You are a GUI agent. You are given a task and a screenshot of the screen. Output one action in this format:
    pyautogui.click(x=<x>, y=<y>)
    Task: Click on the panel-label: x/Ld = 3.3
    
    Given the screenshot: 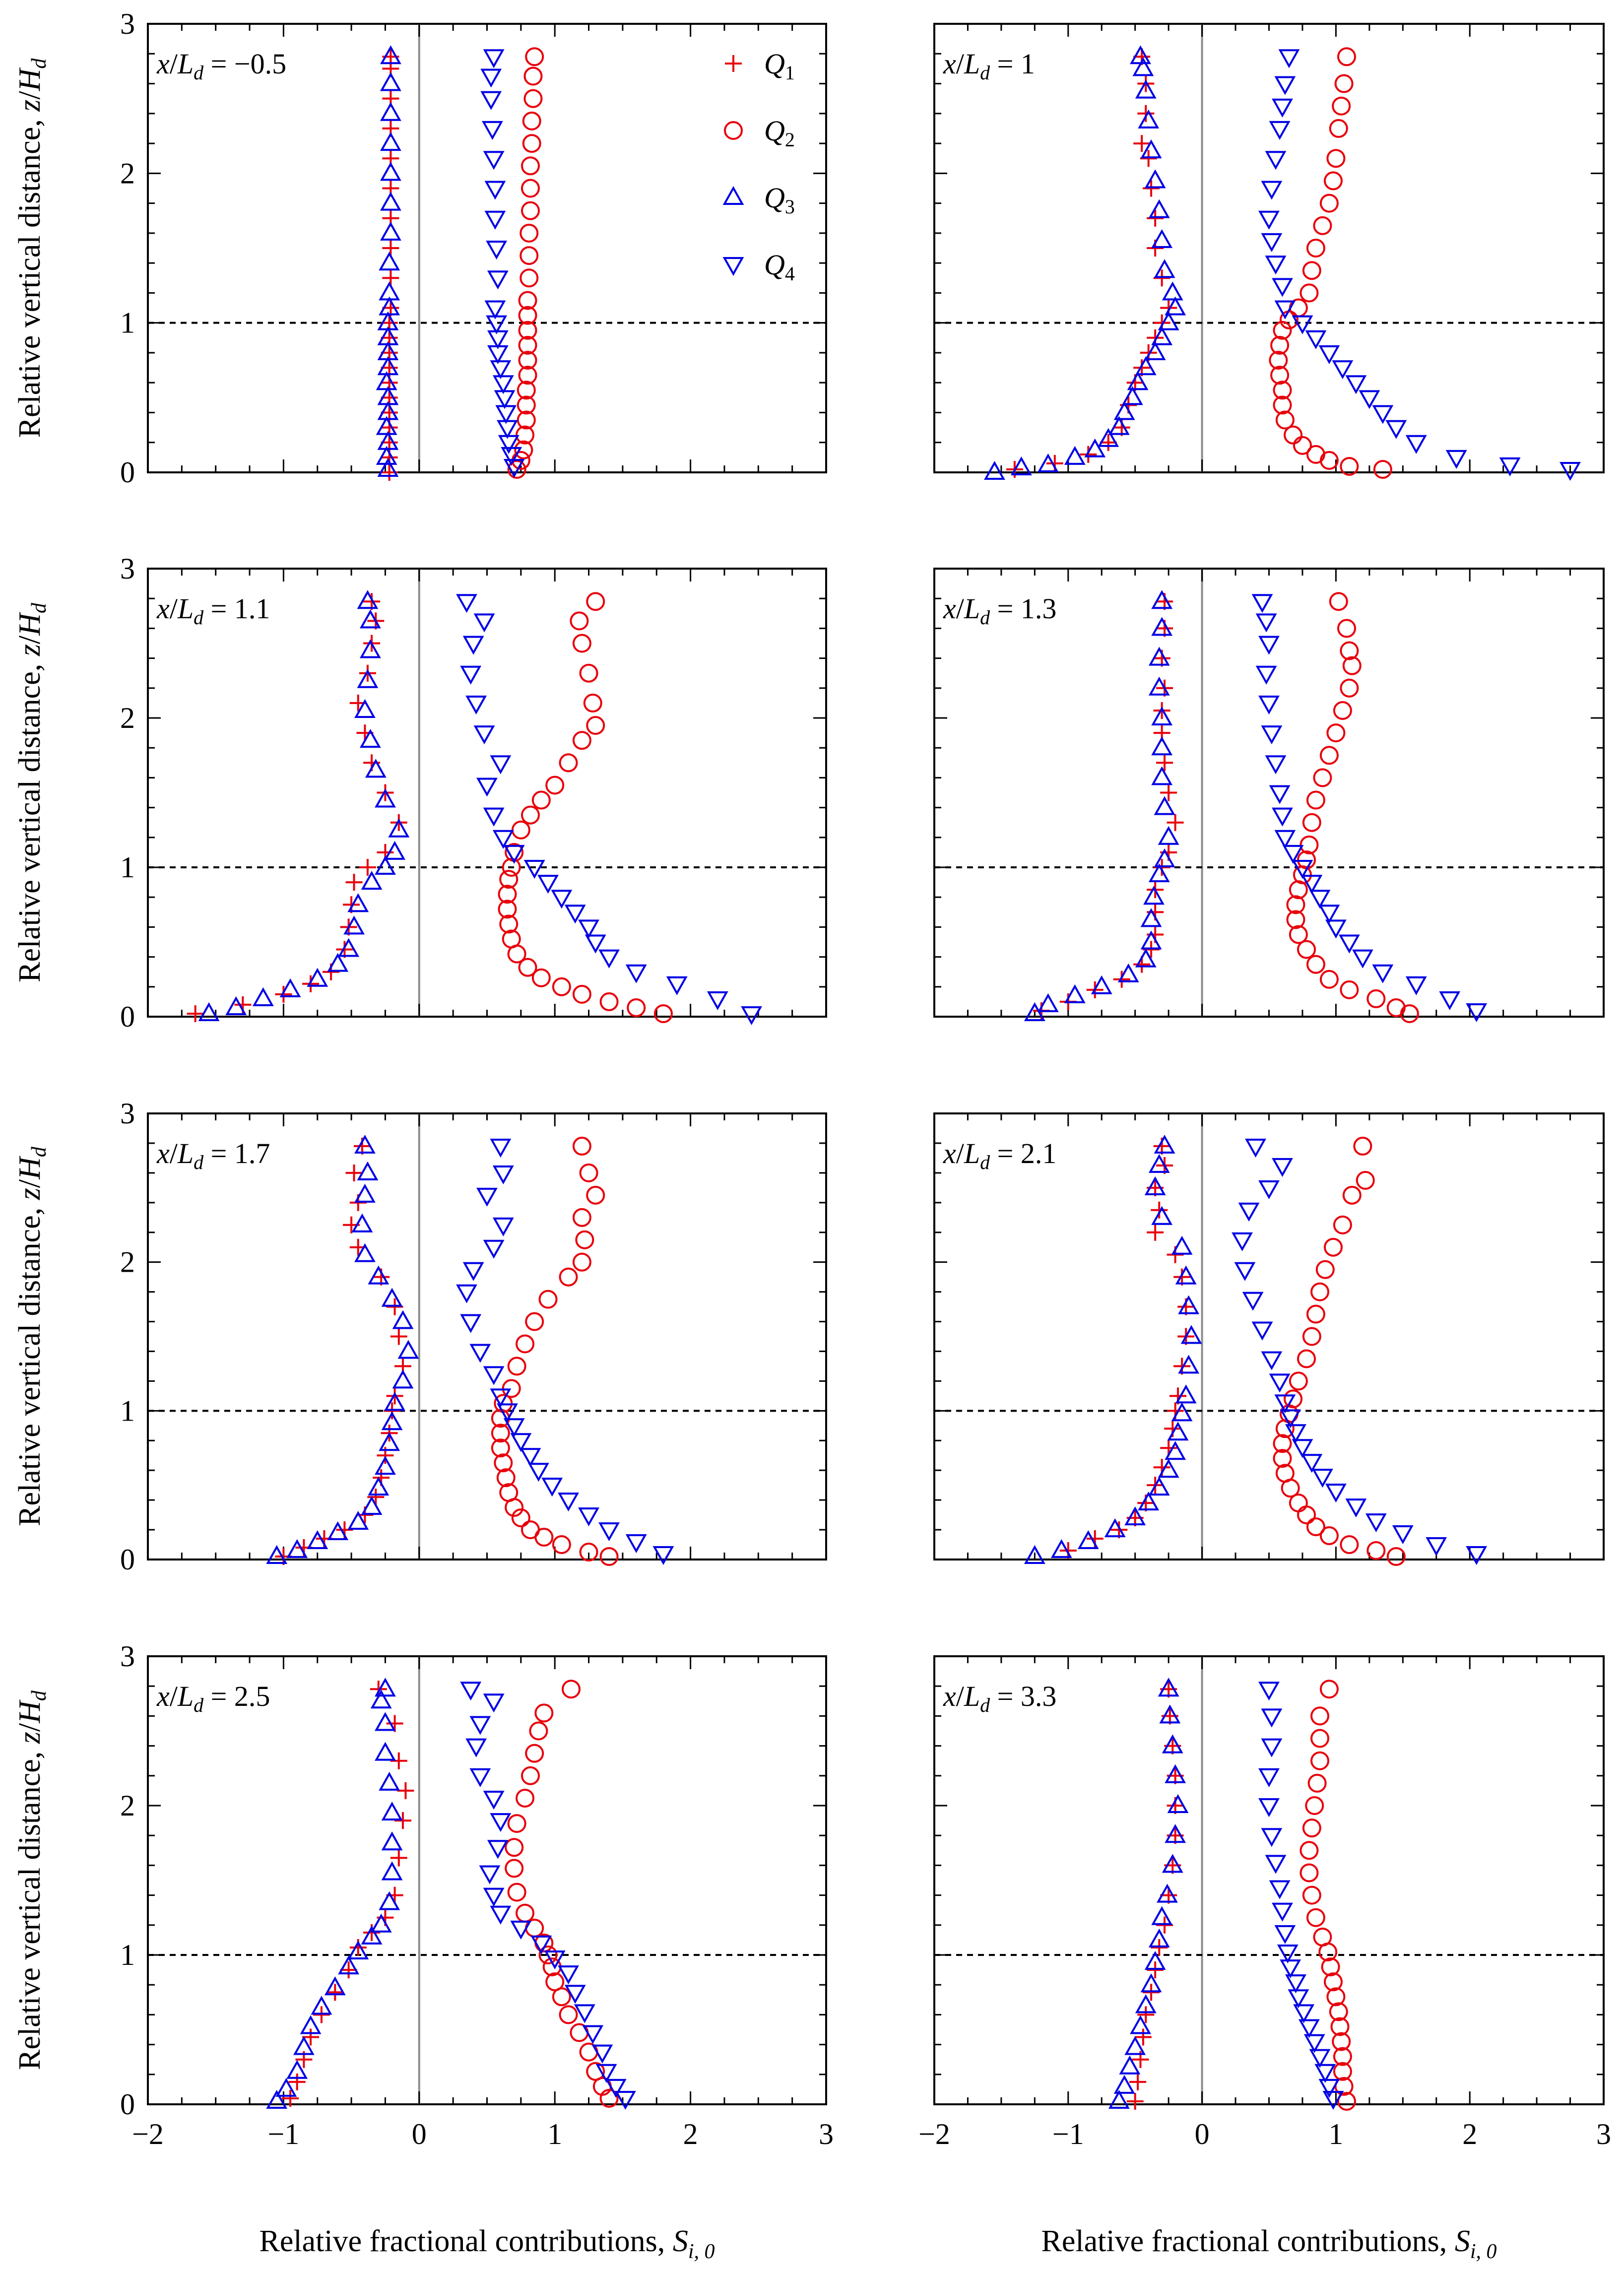 What is the action you would take?
    pyautogui.click(x=999, y=1698)
    